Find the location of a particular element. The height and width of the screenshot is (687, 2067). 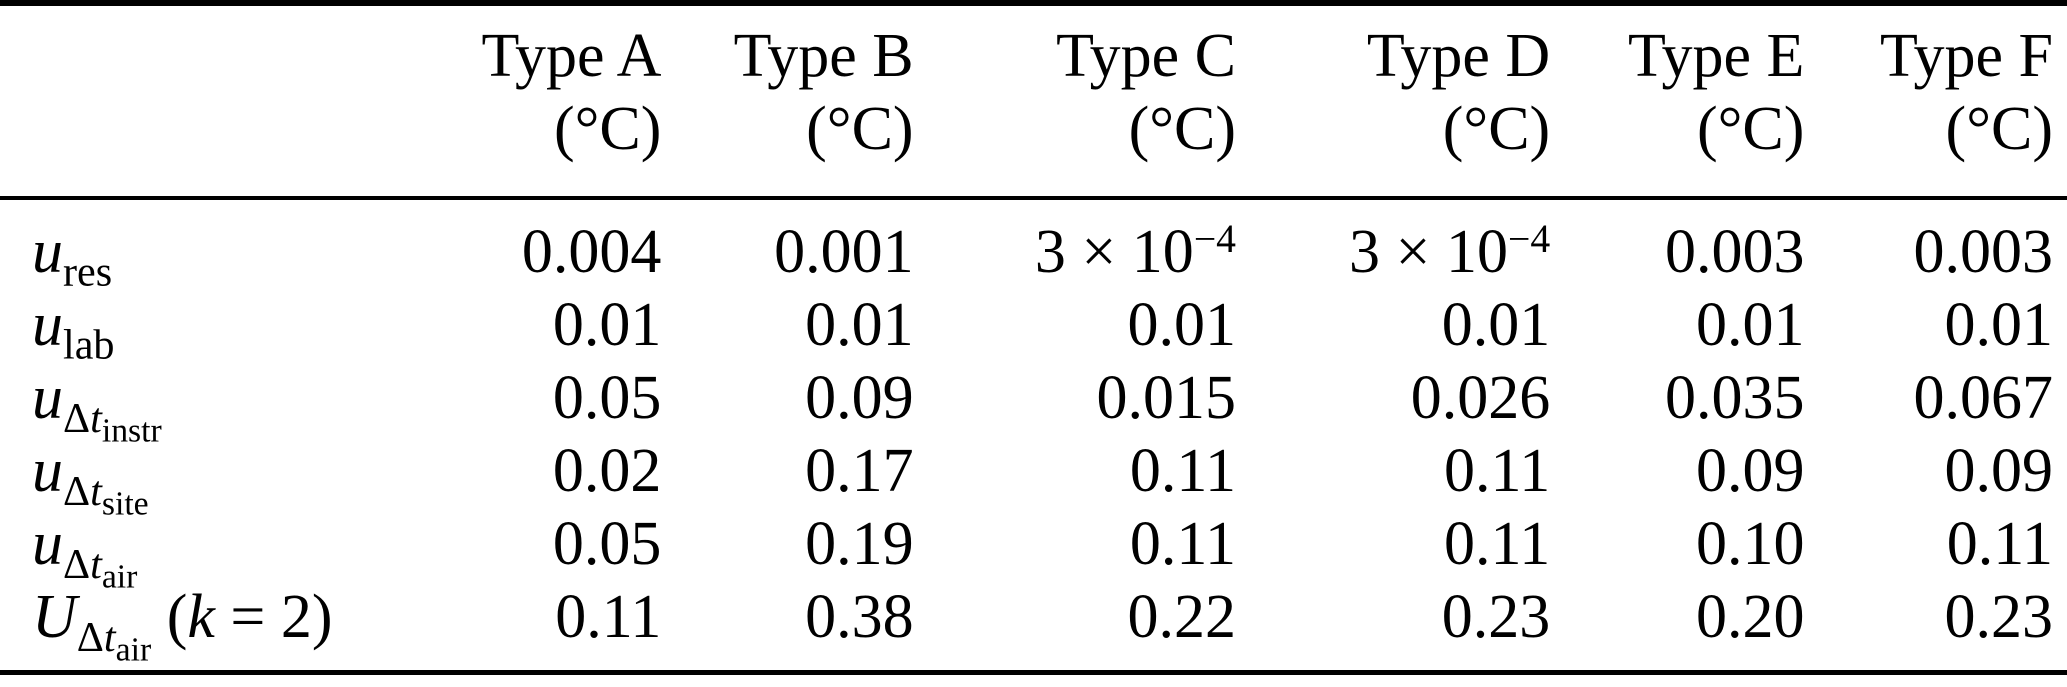

header-empty-cell is located at coordinates (227, 102).